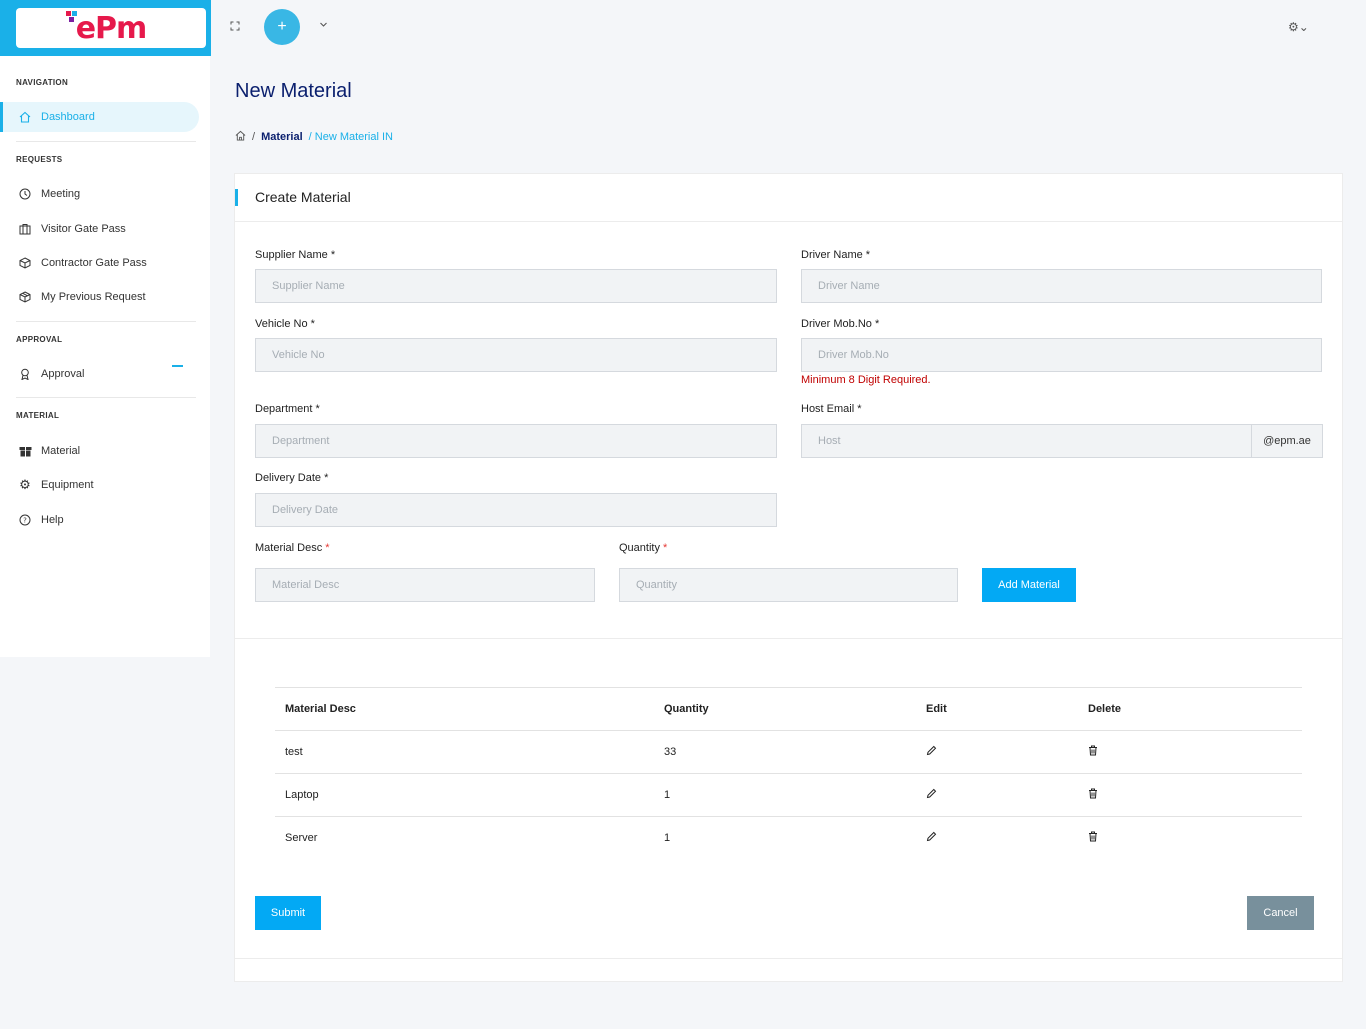  I want to click on sidebar-item-visitor-gate-pass: Visitor Gate Pass, so click(99, 229).